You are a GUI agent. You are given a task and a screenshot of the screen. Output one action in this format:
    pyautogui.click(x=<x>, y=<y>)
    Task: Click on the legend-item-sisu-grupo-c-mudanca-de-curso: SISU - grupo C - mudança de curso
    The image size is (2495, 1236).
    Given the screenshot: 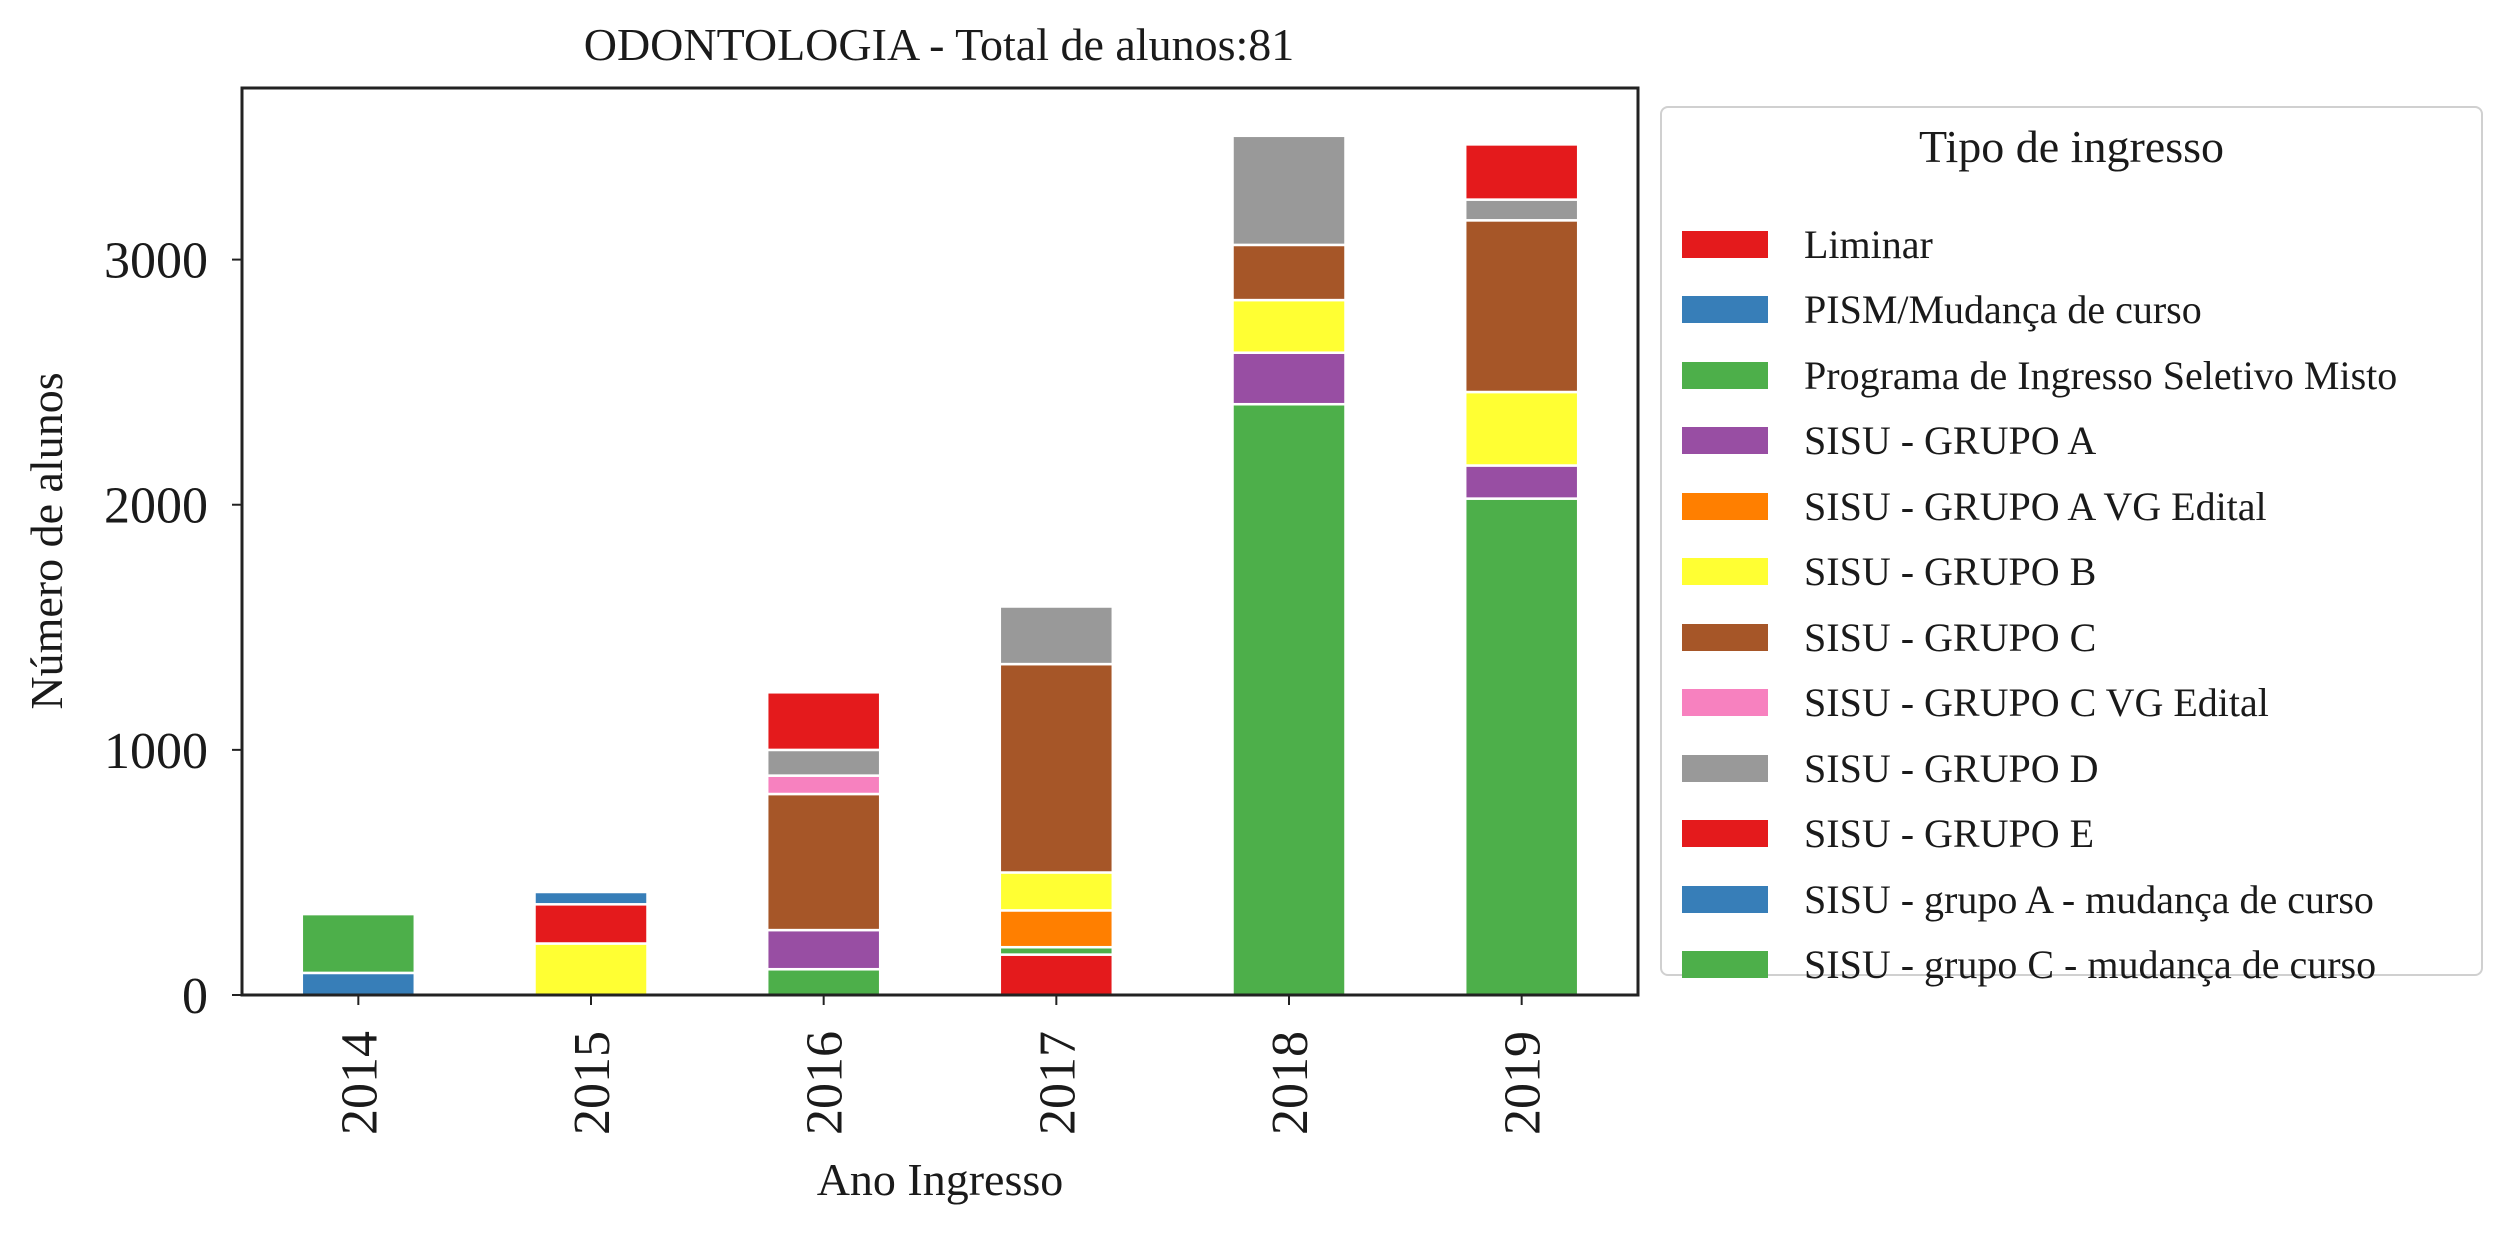 What is the action you would take?
    pyautogui.click(x=2029, y=965)
    